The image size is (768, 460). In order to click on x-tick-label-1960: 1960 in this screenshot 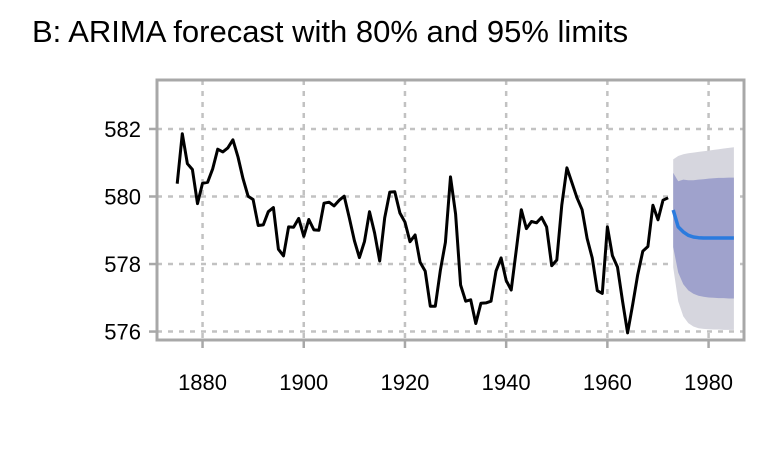, I will do `click(607, 382)`.